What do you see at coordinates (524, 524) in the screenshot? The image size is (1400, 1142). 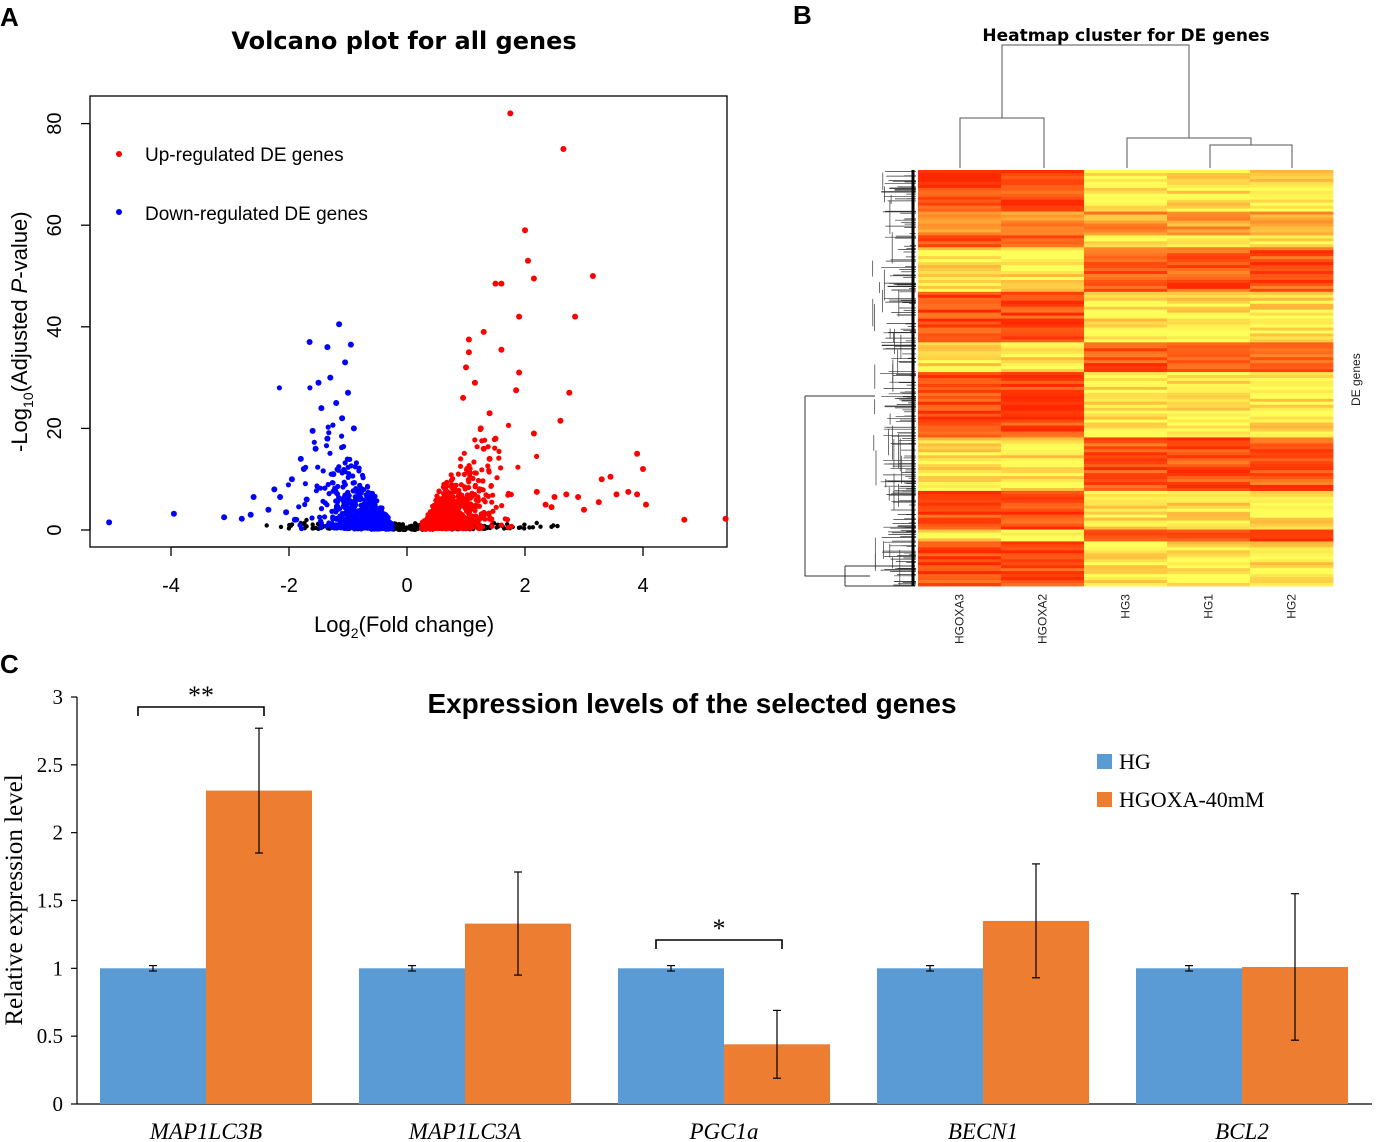 I see `ns-point` at bounding box center [524, 524].